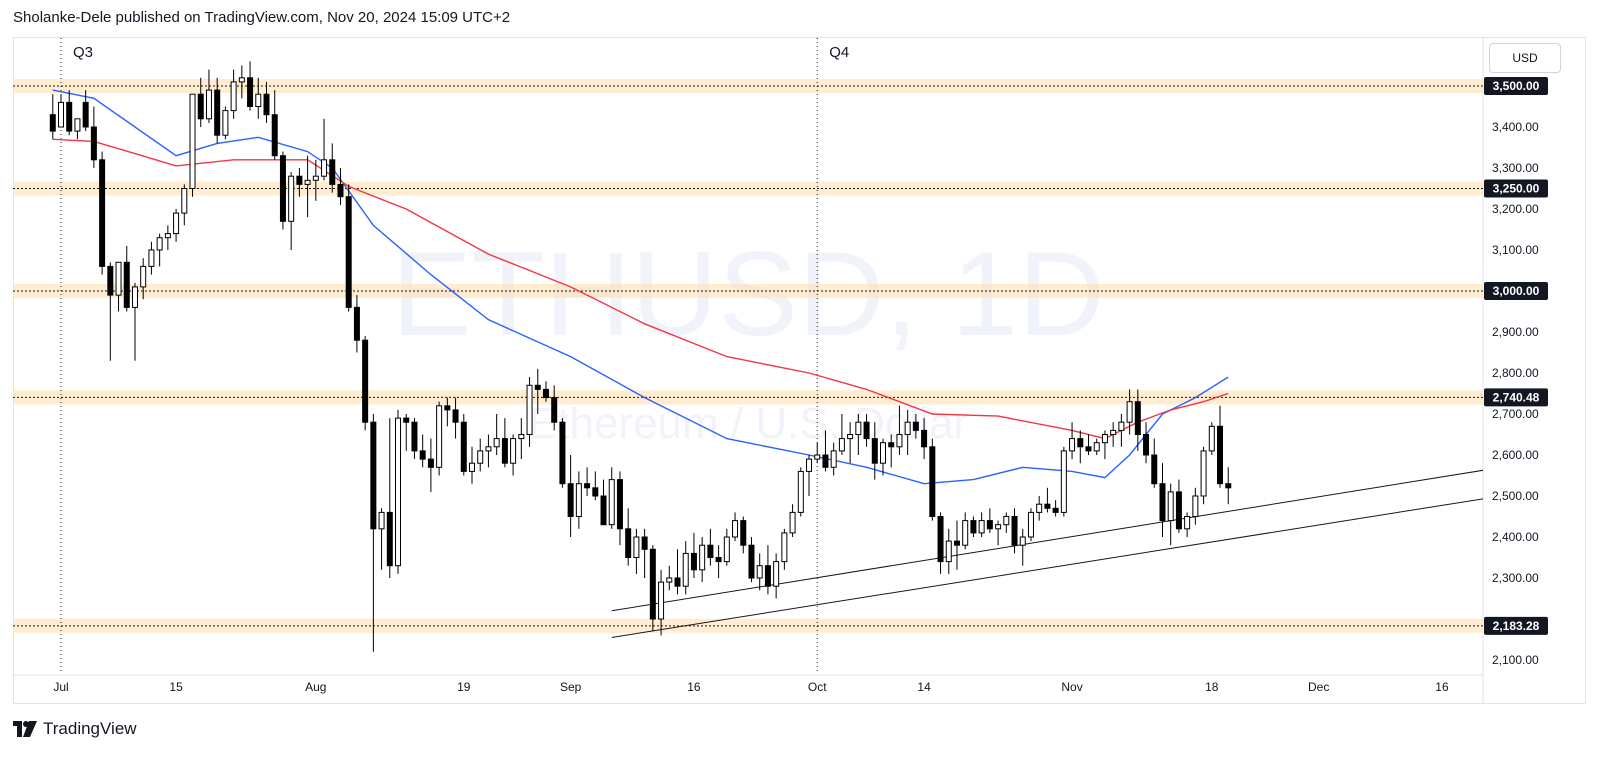  I want to click on tradingview-logo: TradingView, so click(75, 729).